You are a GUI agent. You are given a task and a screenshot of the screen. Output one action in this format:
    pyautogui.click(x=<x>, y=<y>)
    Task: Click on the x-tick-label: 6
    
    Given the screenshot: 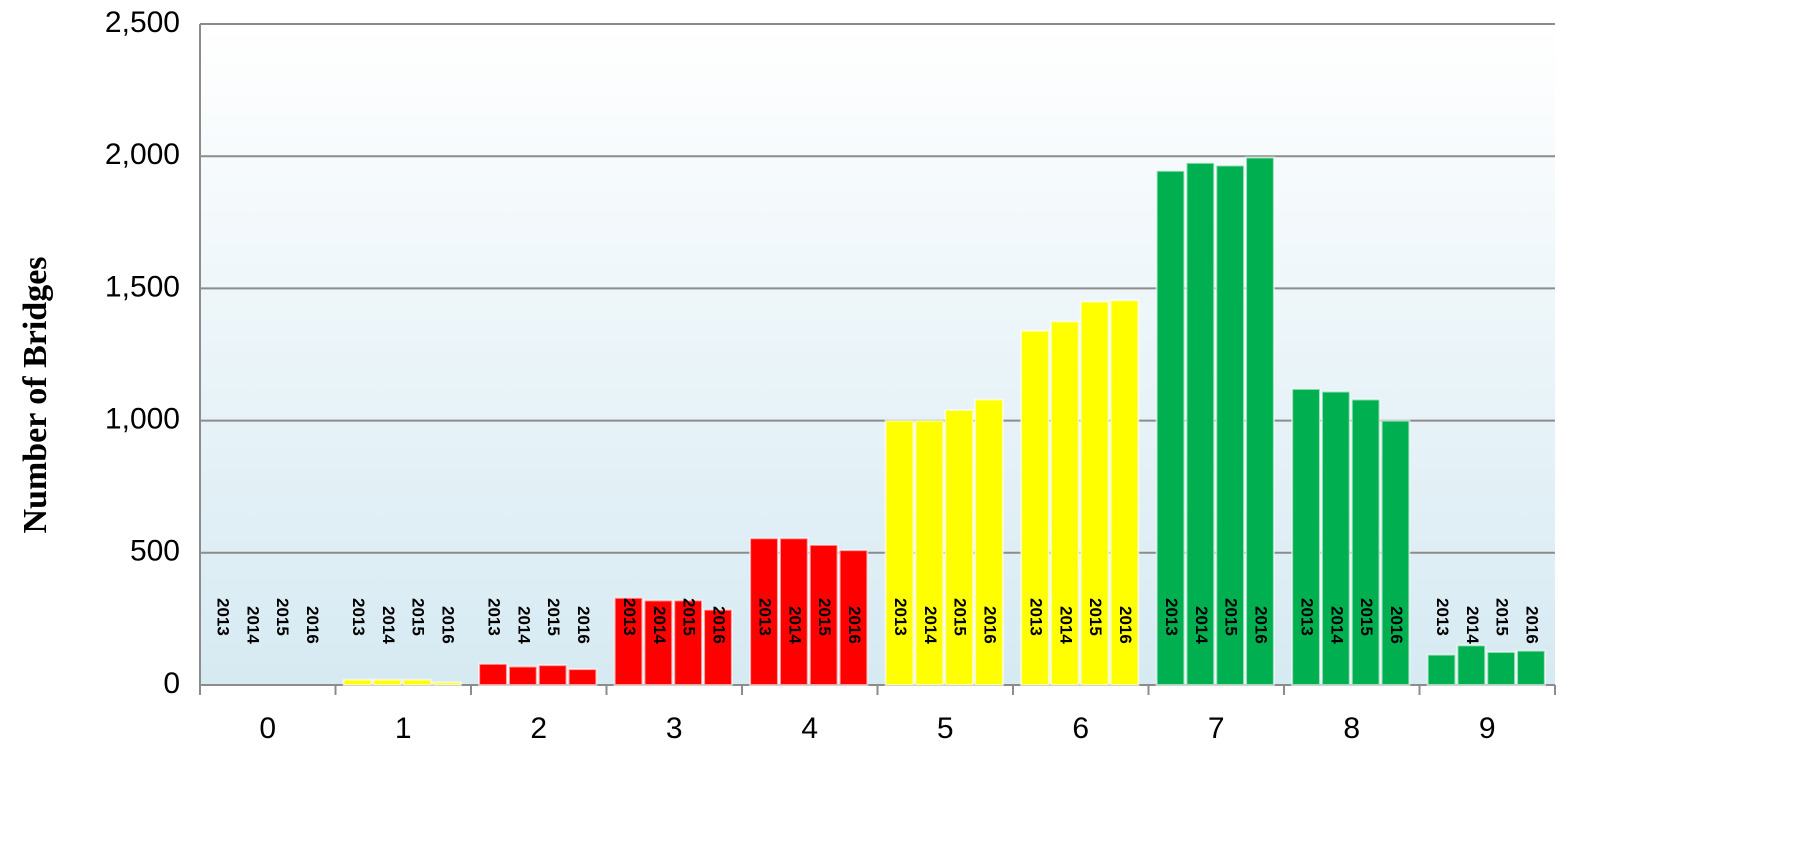 What is the action you would take?
    pyautogui.click(x=1080, y=728)
    